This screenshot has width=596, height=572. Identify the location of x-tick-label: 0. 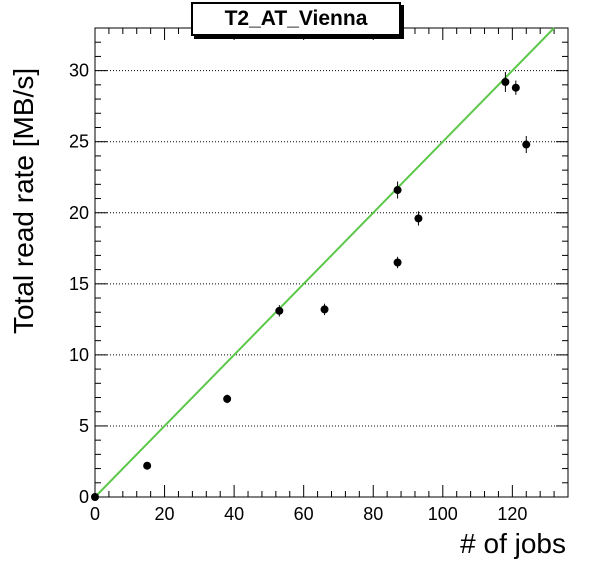
(95, 514).